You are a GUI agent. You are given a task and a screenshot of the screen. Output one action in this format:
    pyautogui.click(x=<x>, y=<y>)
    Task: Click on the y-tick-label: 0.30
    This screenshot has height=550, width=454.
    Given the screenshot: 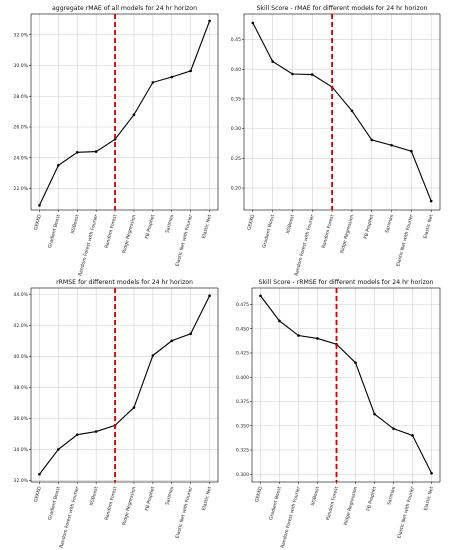 What is the action you would take?
    pyautogui.click(x=236, y=129)
    